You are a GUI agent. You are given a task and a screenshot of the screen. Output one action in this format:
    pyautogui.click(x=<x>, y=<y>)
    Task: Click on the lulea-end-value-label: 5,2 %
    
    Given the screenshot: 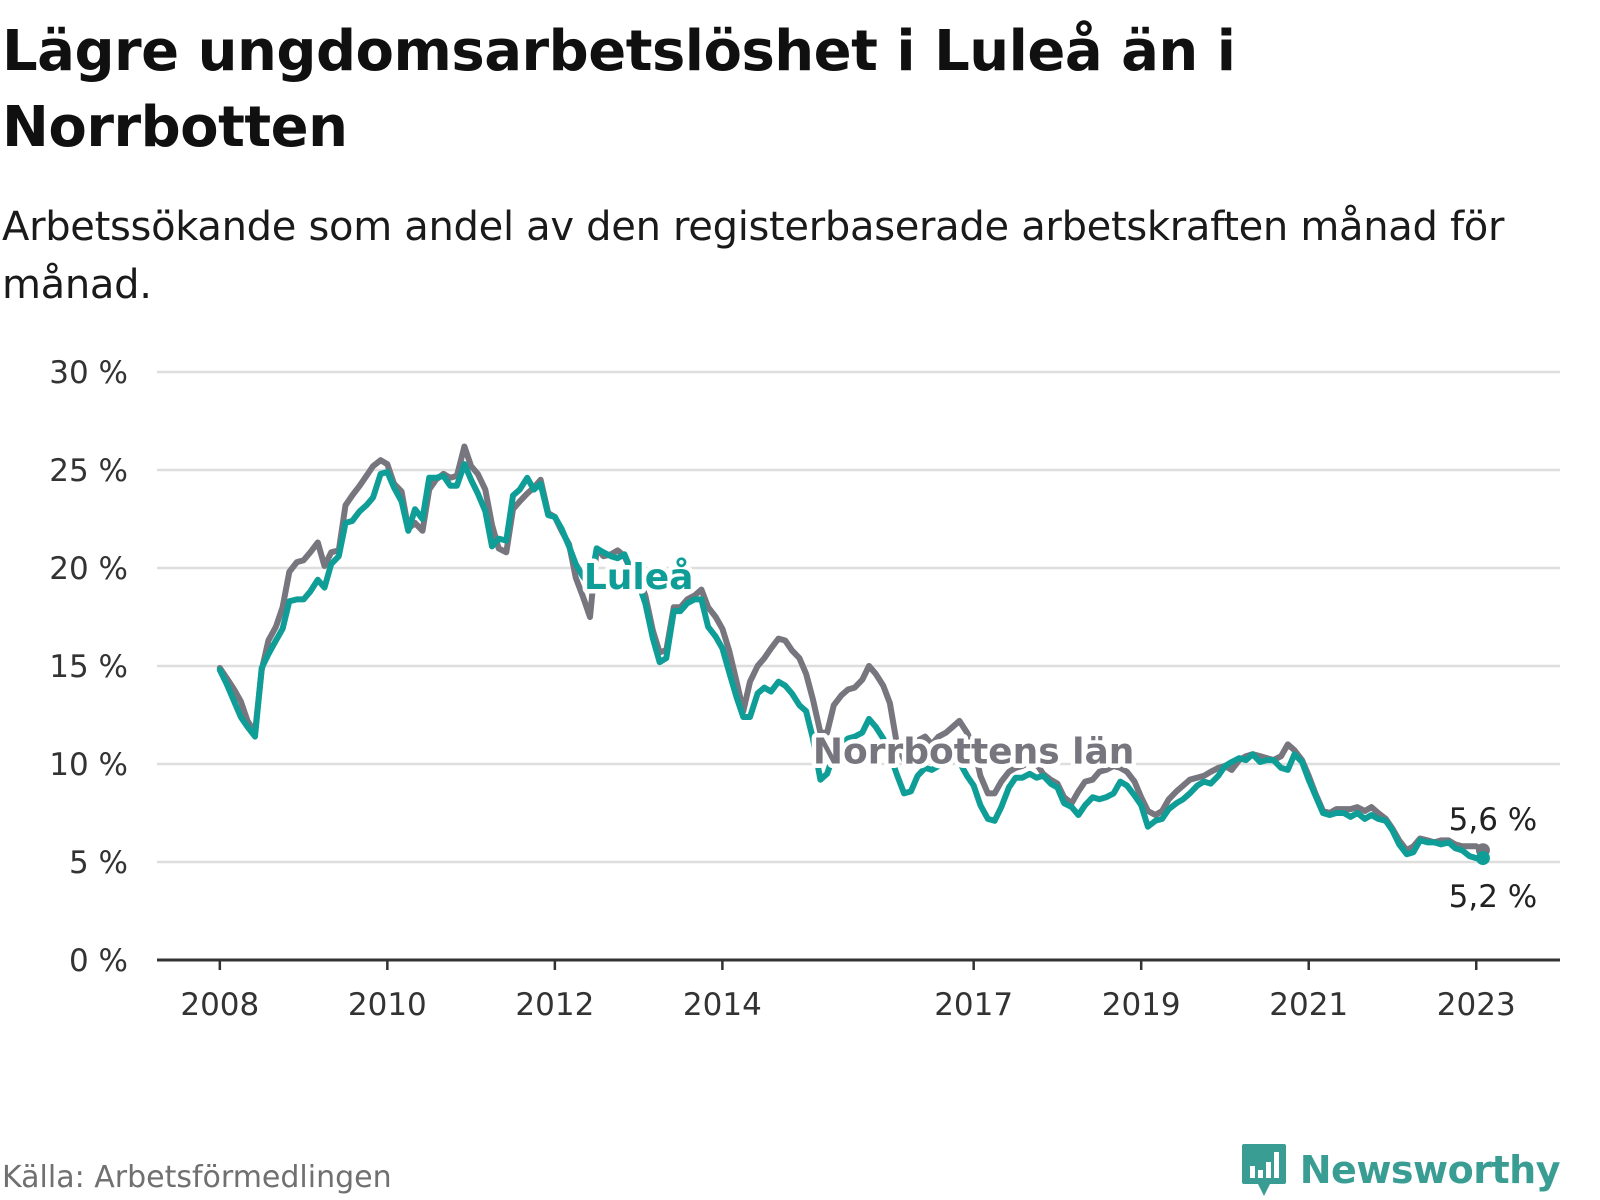 What is the action you would take?
    pyautogui.click(x=1493, y=897)
    